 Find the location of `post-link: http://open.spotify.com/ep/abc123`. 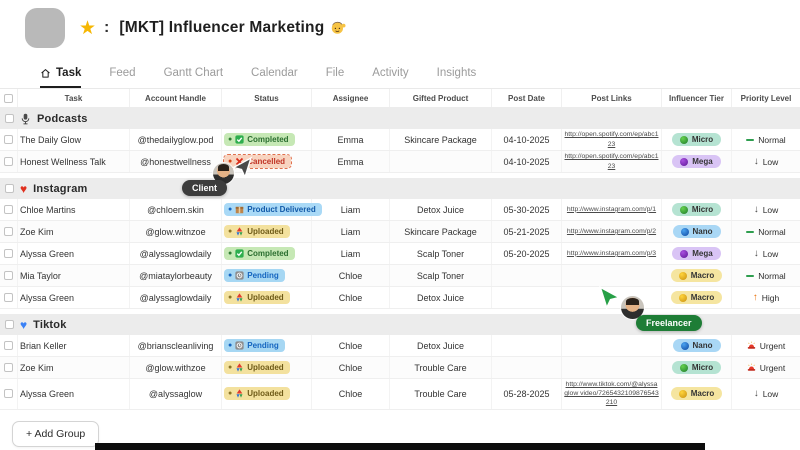

post-link: http://open.spotify.com/ep/abc123 is located at coordinates (611, 139).